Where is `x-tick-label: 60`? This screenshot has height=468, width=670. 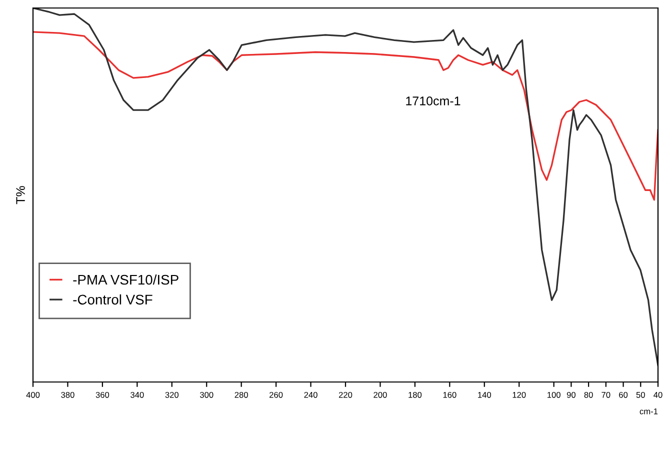 x-tick-label: 60 is located at coordinates (623, 395).